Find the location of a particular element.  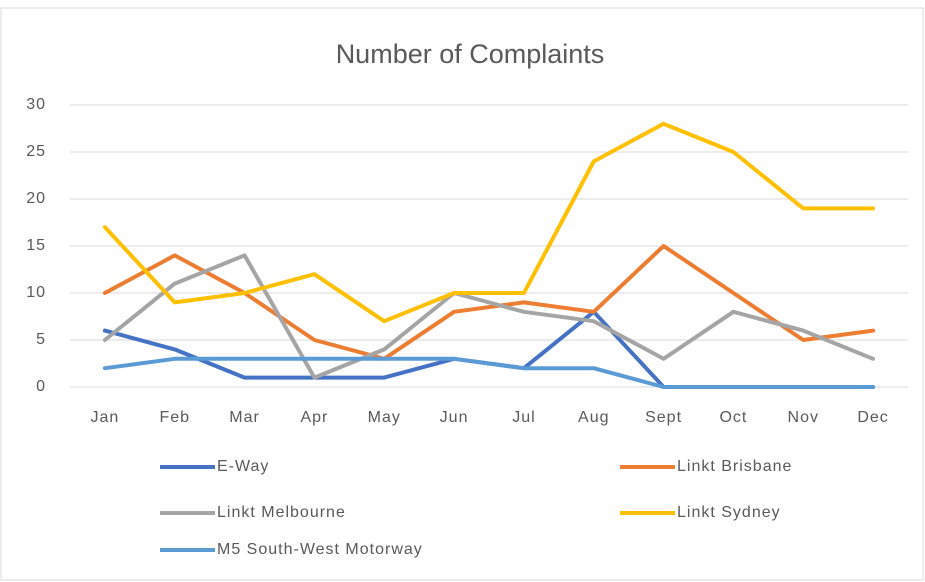

legend-label: M5 South-West Motorway is located at coordinates (320, 549).